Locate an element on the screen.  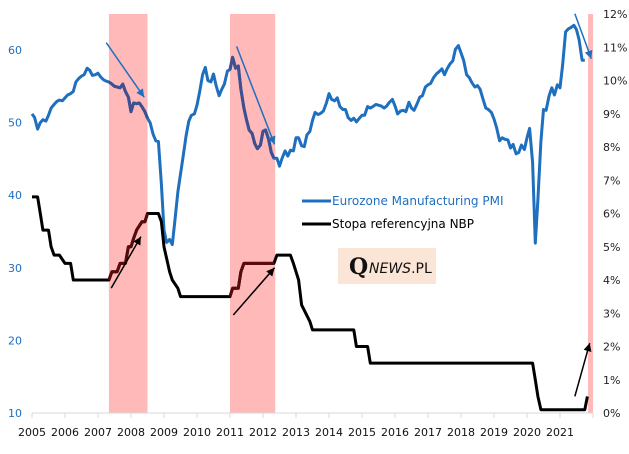
x-tick-label: 2007 is located at coordinates (98, 432).